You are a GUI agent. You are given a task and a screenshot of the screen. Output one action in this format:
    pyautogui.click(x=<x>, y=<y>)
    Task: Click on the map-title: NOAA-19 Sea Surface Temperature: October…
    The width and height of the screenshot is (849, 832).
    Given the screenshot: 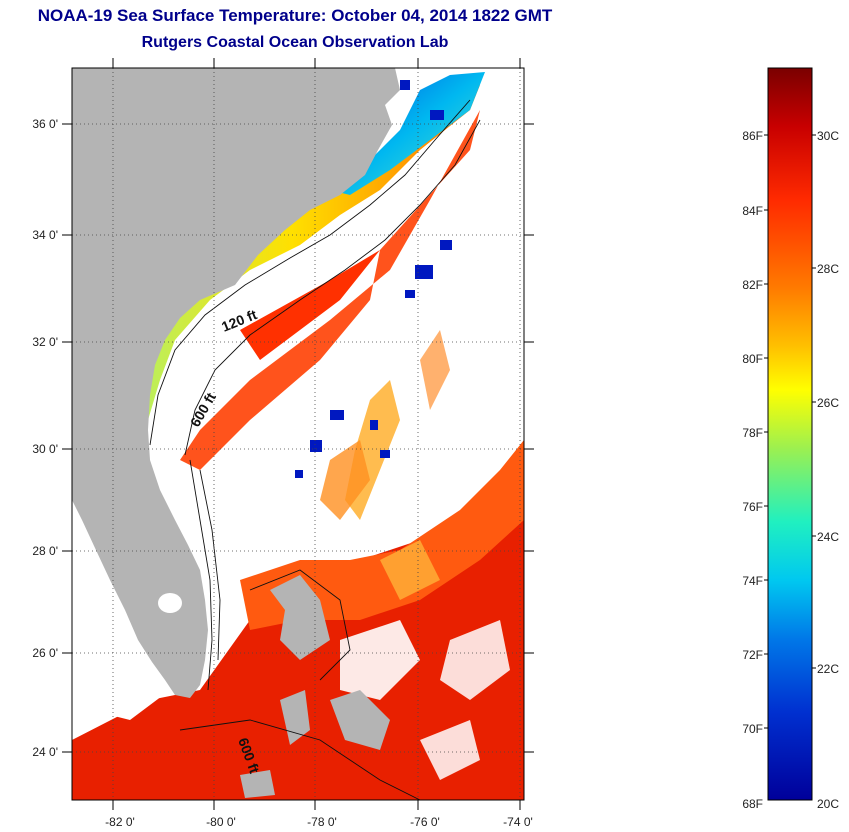 What is the action you would take?
    pyautogui.click(x=295, y=15)
    